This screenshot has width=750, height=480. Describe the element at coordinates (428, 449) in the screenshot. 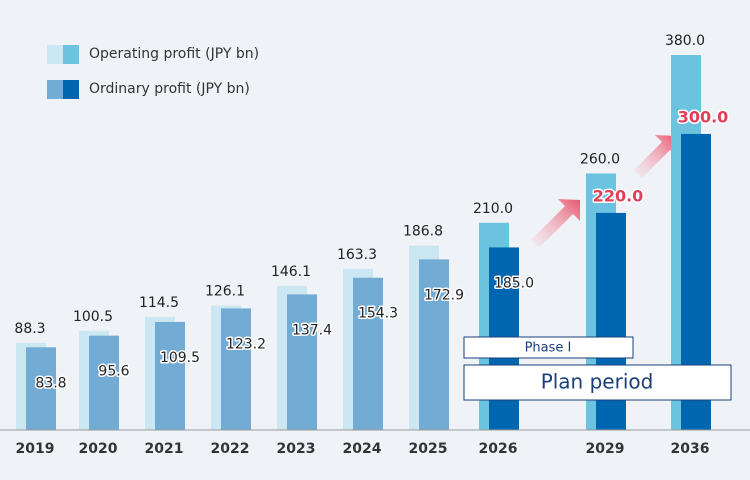

I see `x-tick-label: 2025` at that location.